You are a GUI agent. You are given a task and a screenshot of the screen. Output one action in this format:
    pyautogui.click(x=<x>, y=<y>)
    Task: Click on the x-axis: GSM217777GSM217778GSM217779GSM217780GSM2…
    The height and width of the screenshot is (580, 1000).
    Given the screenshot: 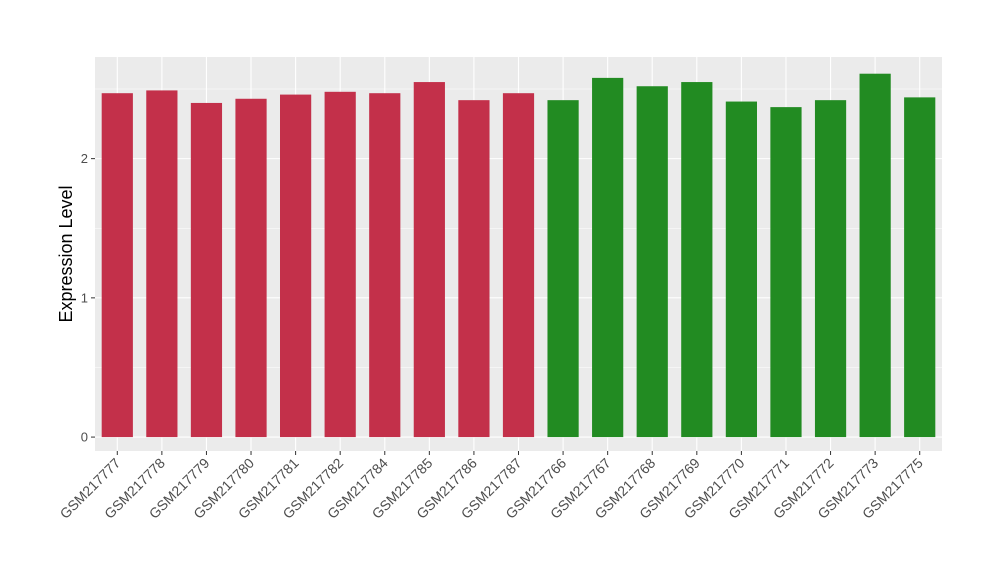 What is the action you would take?
    pyautogui.click(x=491, y=486)
    